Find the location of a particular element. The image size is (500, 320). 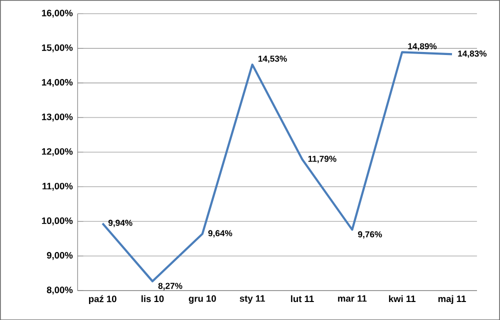

y-tick-label: 15,00% is located at coordinates (57, 48).